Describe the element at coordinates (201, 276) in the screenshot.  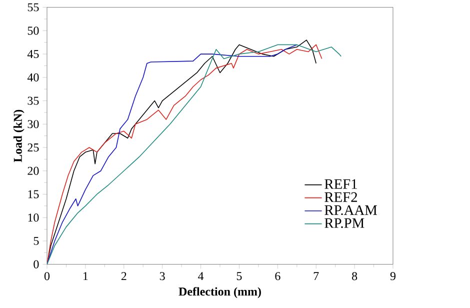
I see `x-tick-label: 4` at that location.